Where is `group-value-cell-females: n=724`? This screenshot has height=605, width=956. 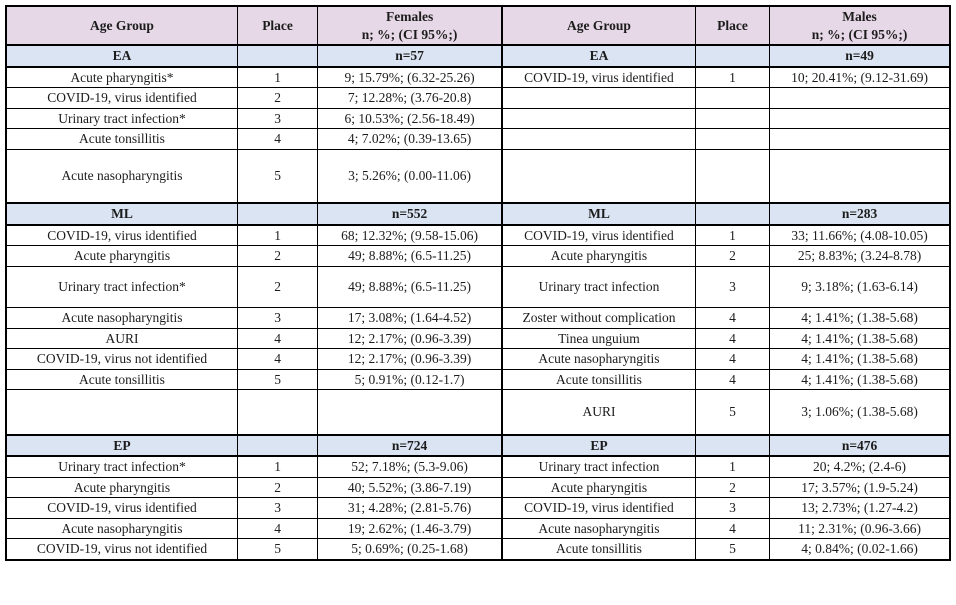 group-value-cell-females: n=724 is located at coordinates (410, 445).